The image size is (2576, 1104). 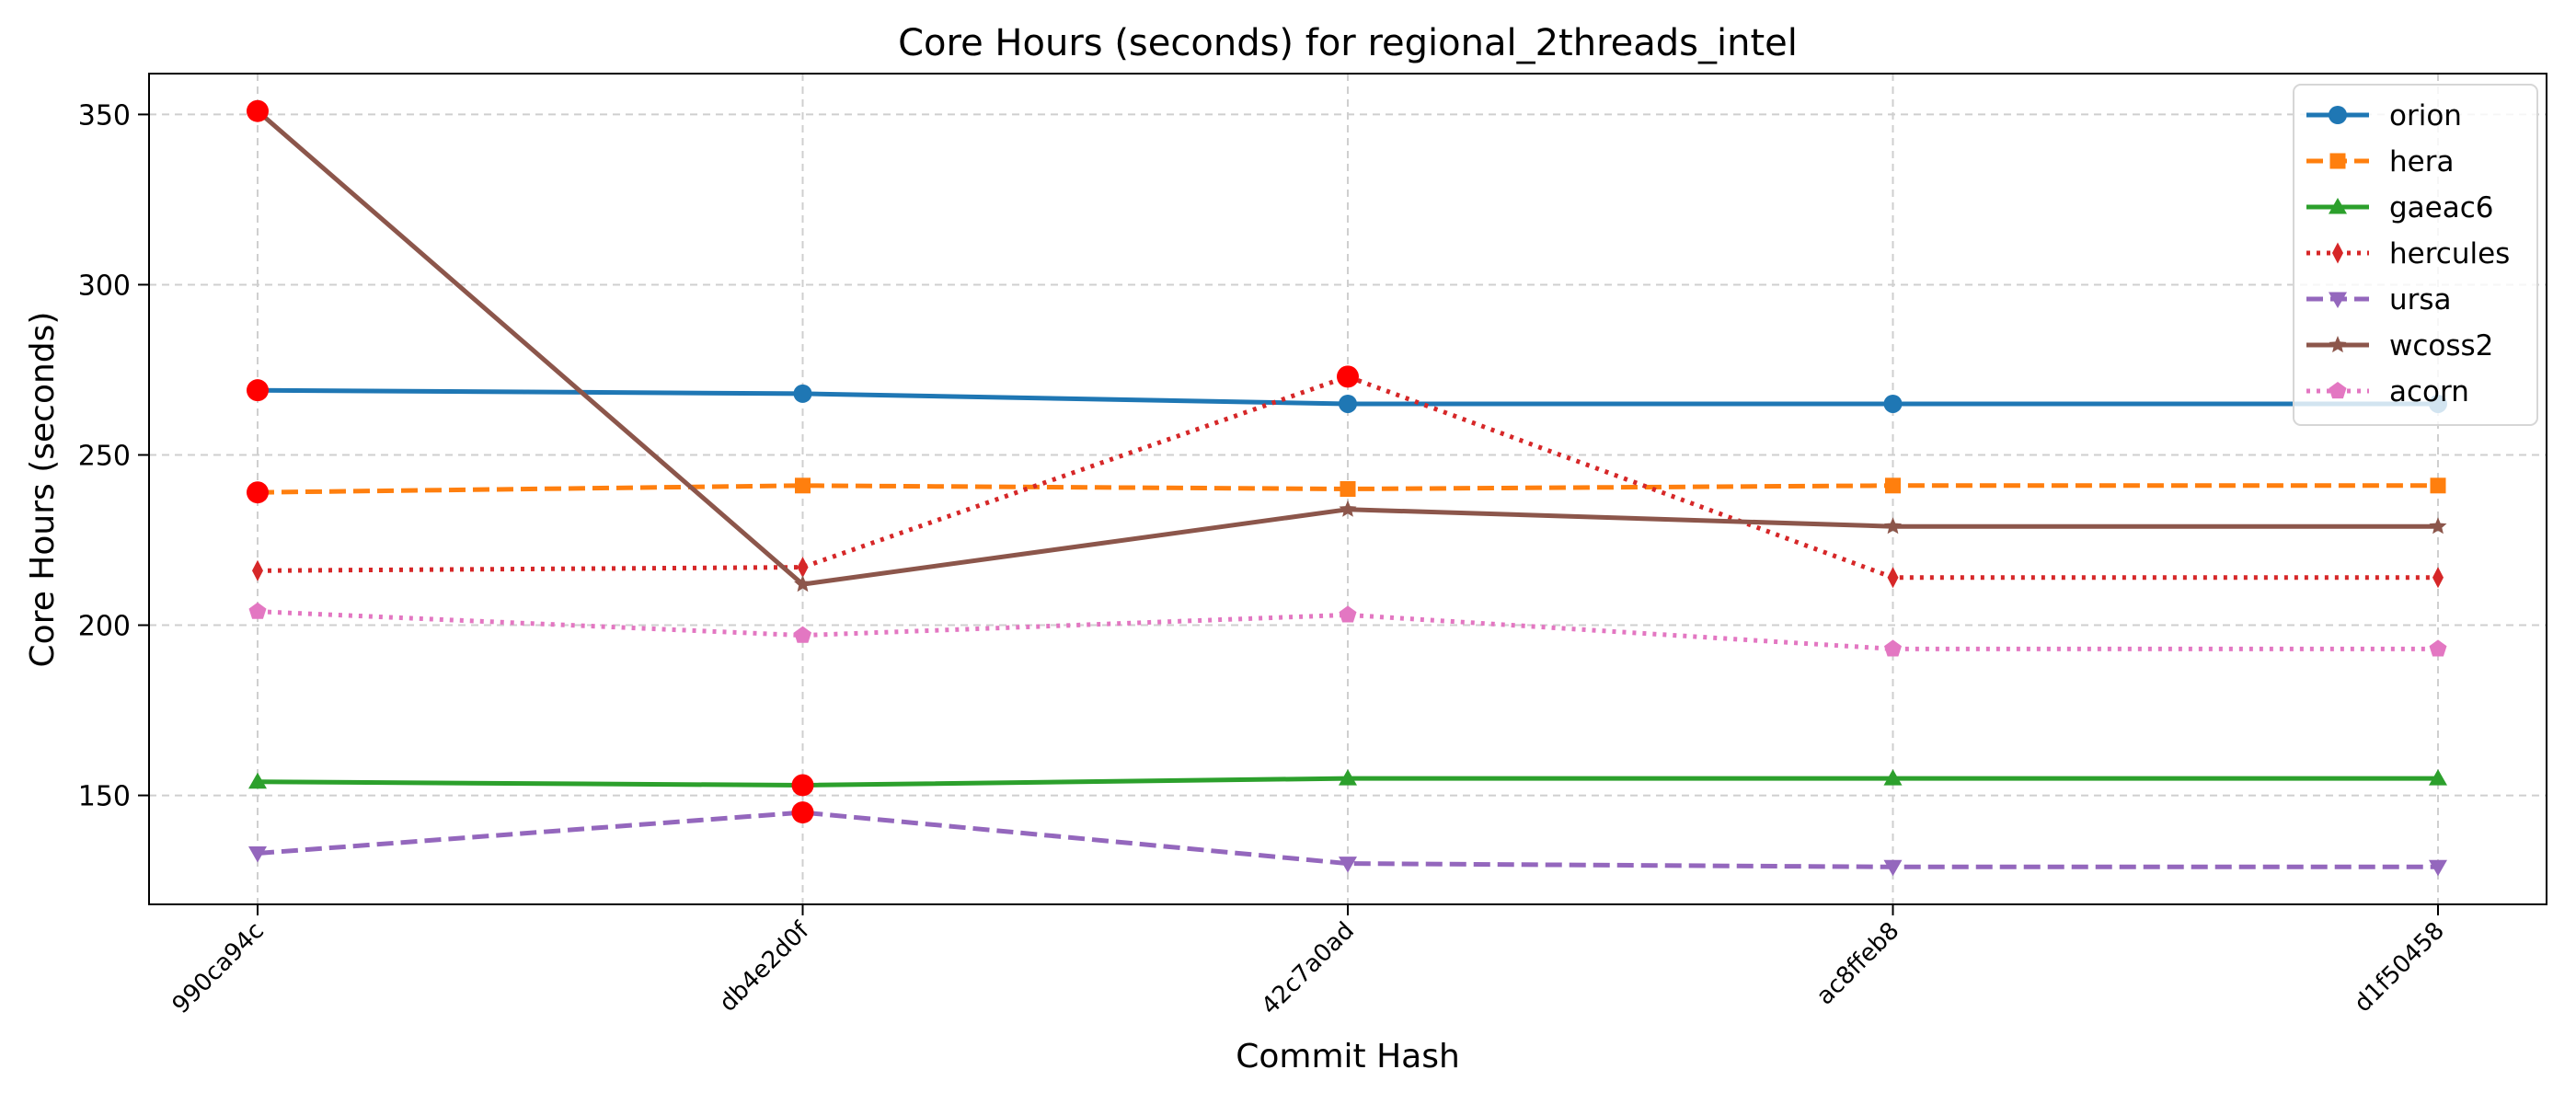 I want to click on legend-box, so click(x=2415, y=255).